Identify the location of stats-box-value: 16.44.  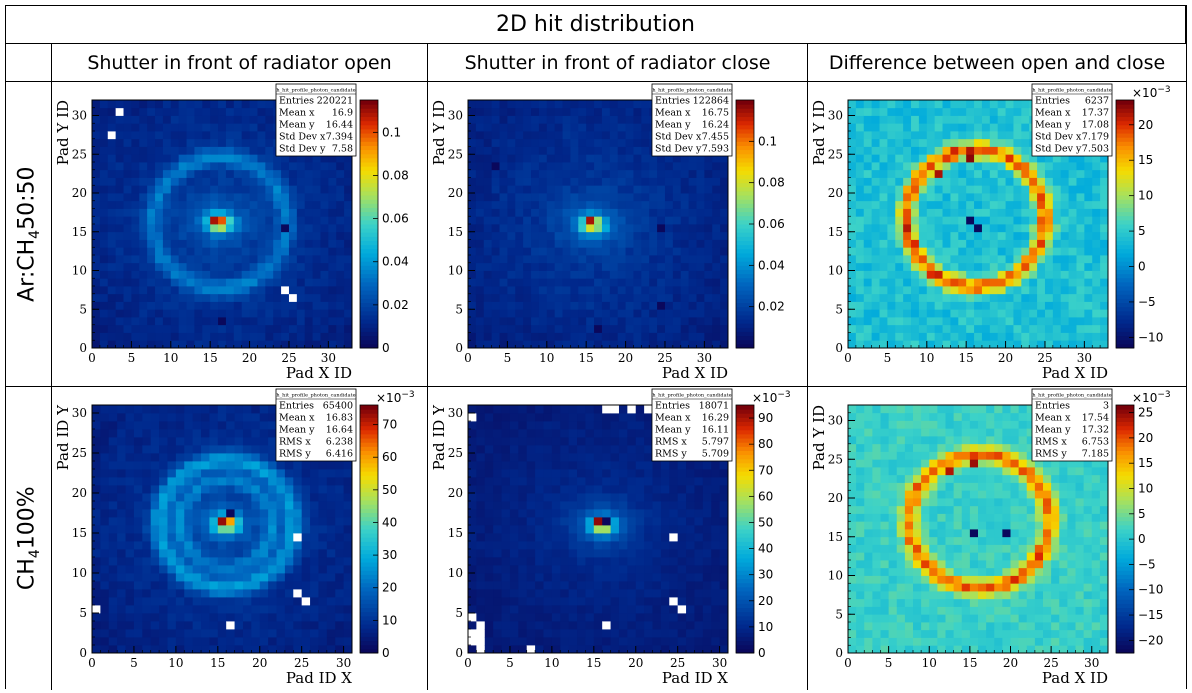
(339, 125).